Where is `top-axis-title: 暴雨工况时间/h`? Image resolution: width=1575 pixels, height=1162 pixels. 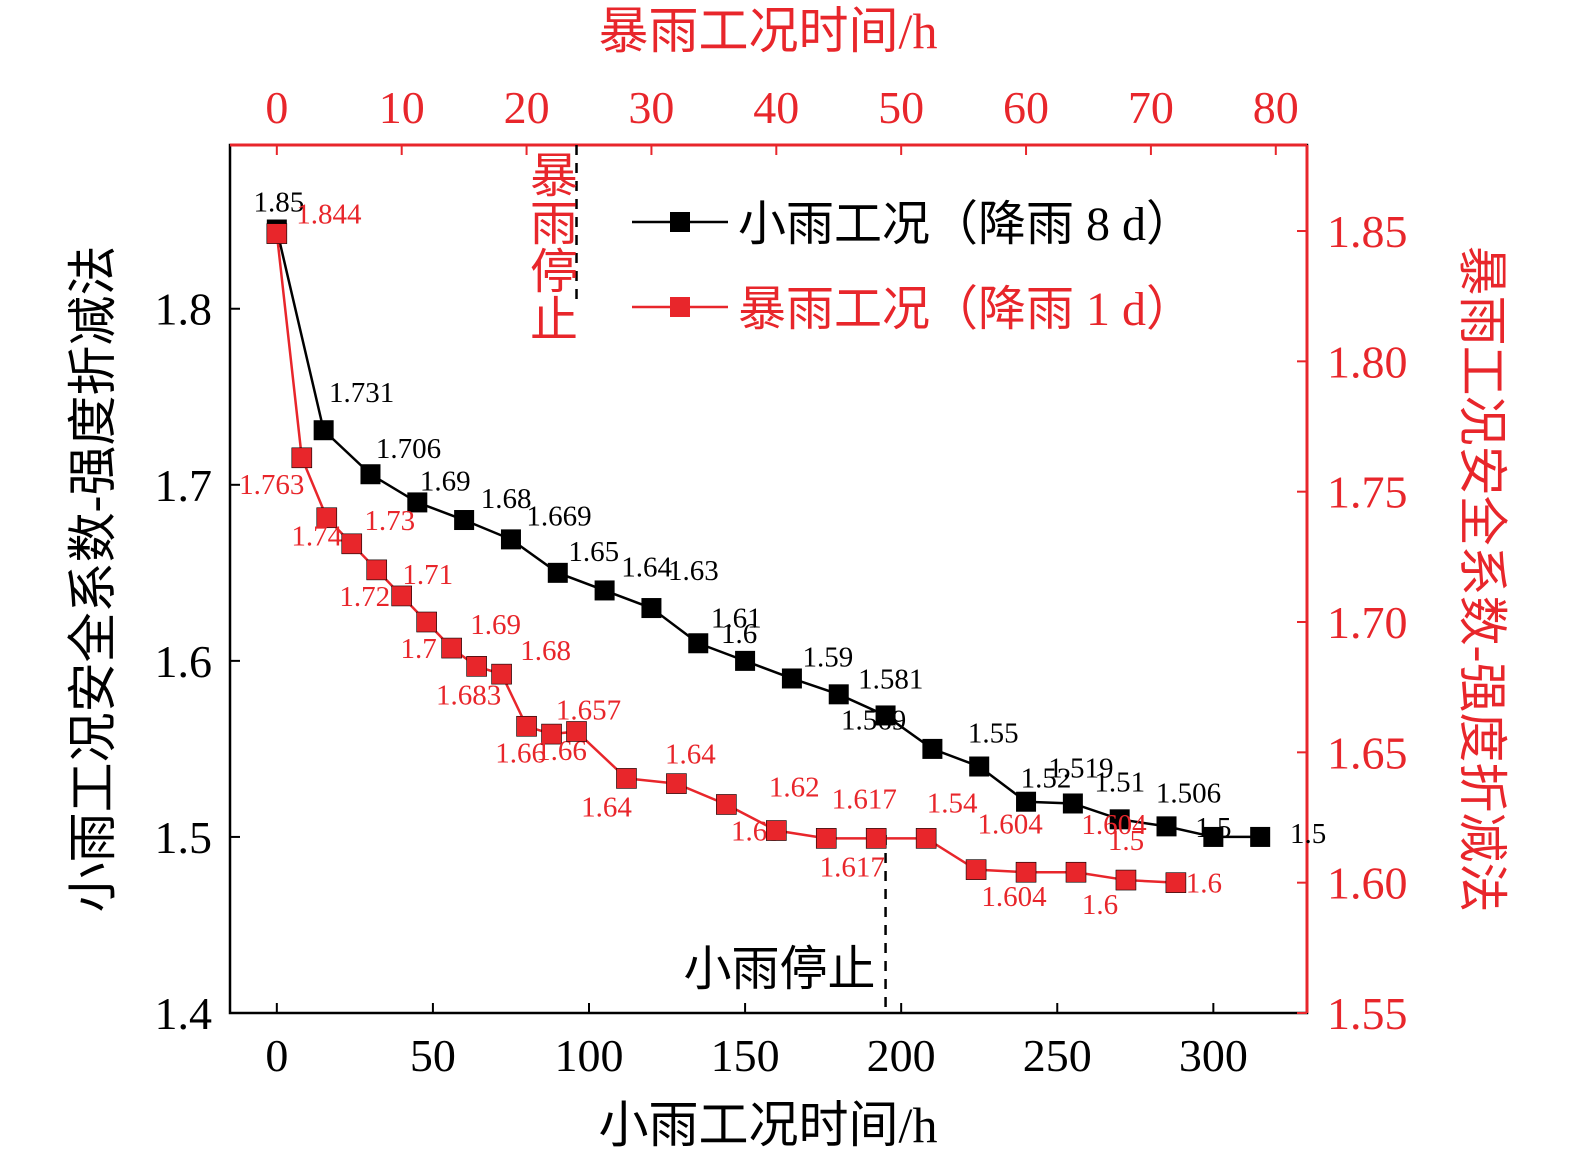
top-axis-title: 暴雨工况时间/h is located at coordinates (768, 31).